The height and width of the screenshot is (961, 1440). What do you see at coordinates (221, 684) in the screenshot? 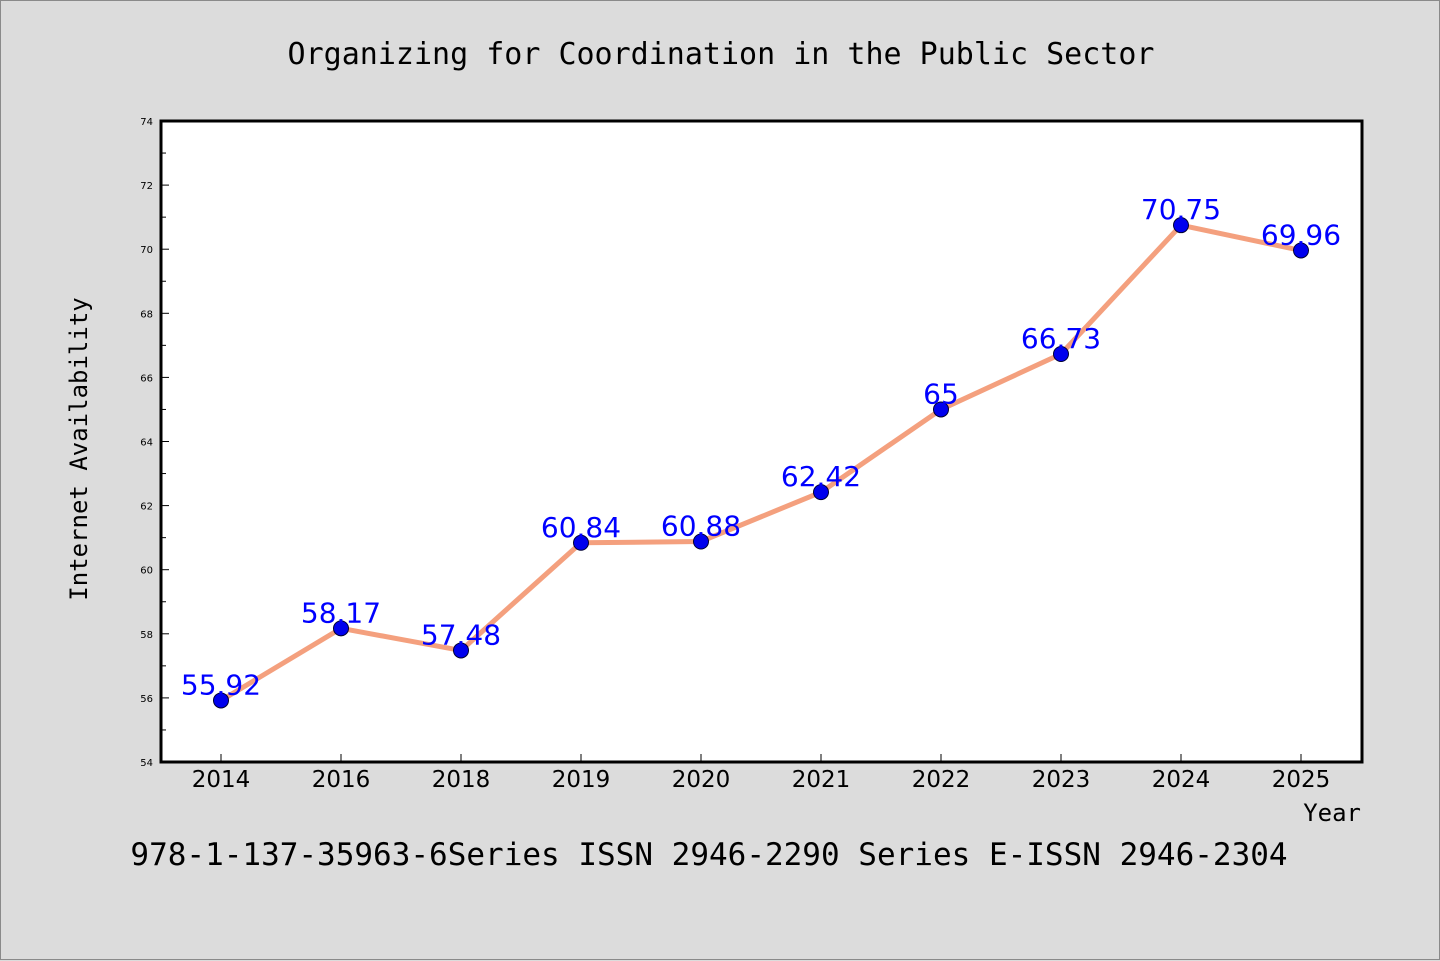
I see `data-value-label: 55.92` at bounding box center [221, 684].